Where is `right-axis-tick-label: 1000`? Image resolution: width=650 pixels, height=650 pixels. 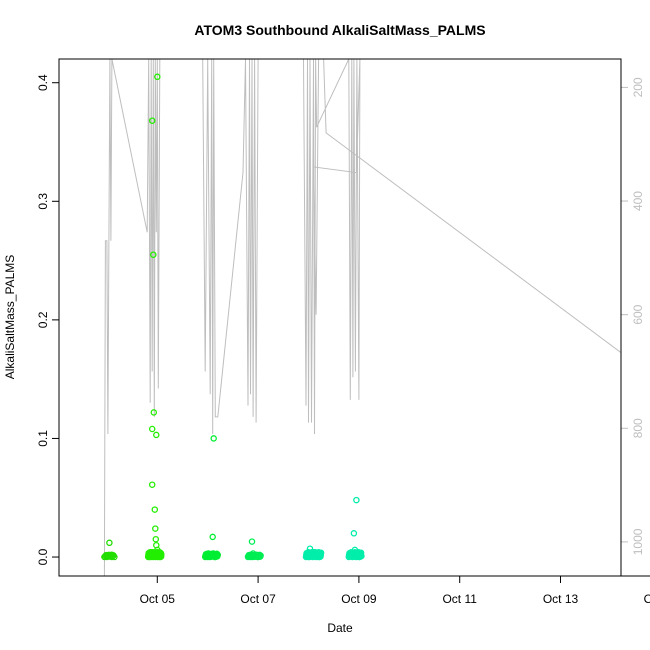
right-axis-tick-label: 1000 is located at coordinates (638, 541).